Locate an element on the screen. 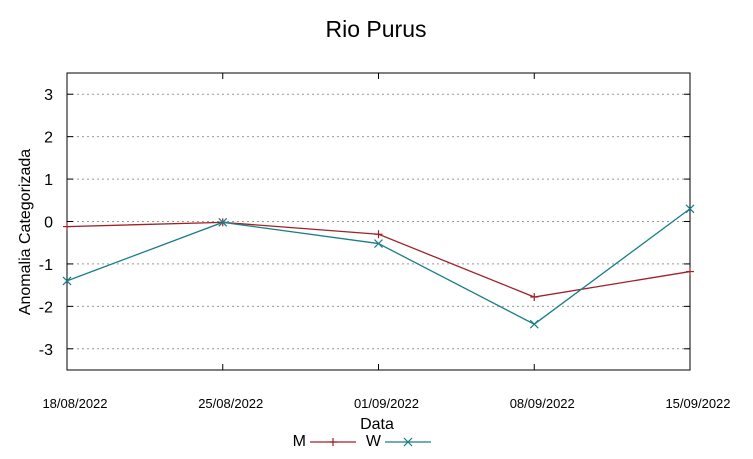 The image size is (753, 459). x-tick-label: 15/09/2022 is located at coordinates (697, 403).